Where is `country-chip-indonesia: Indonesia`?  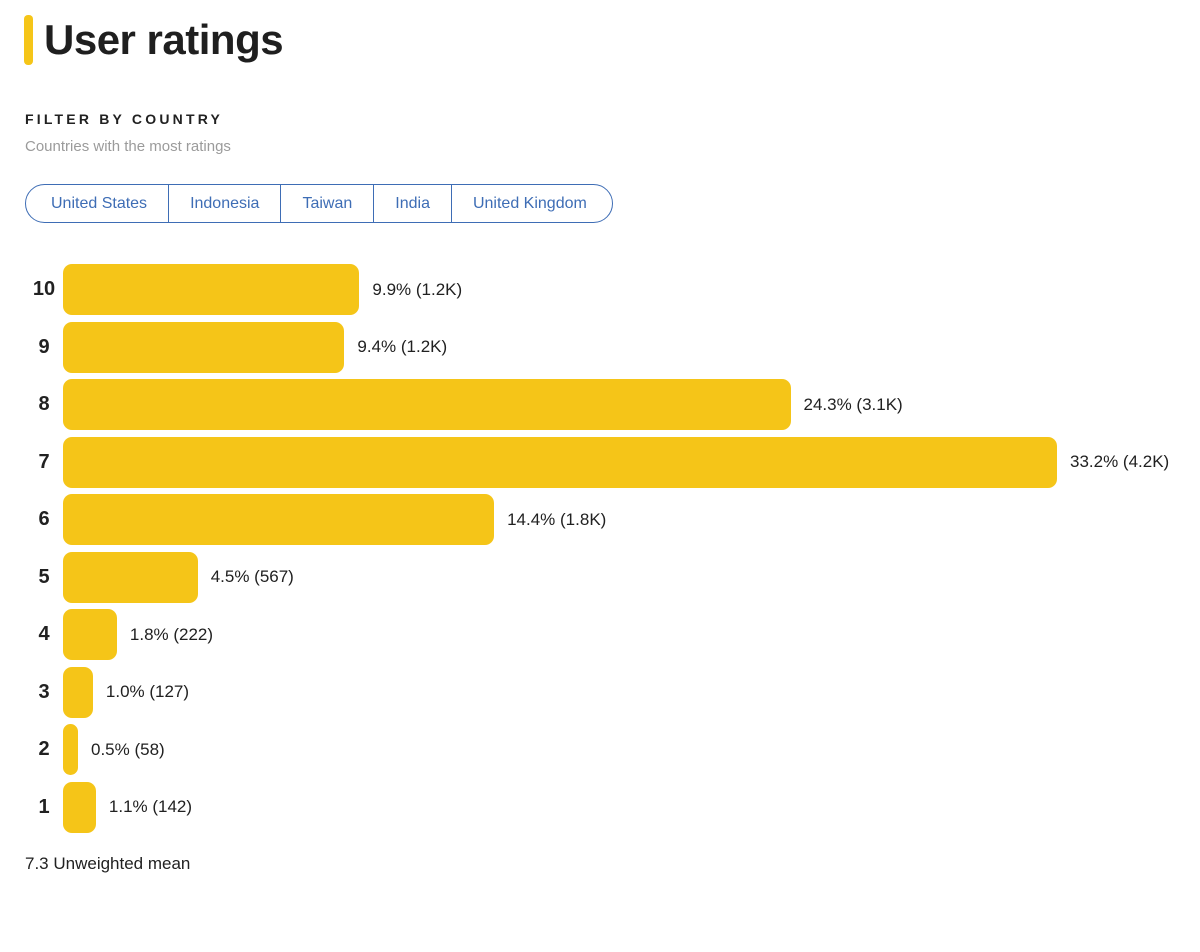
country-chip-indonesia: Indonesia is located at coordinates (225, 203).